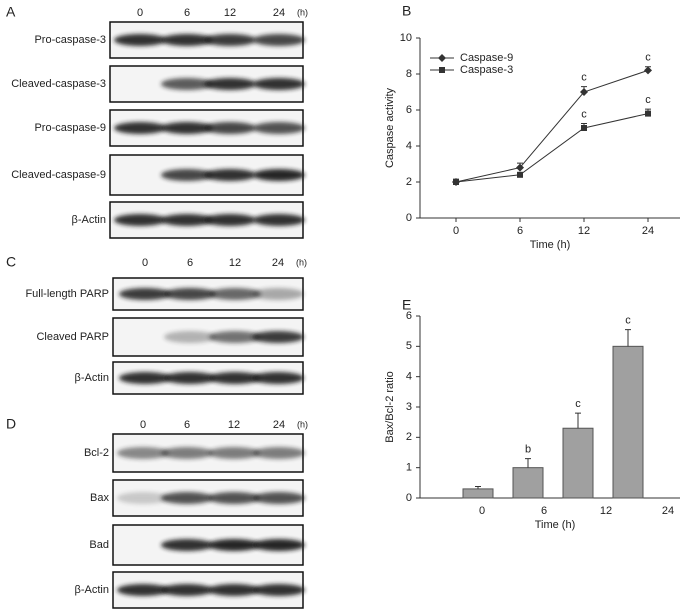 Image resolution: width=685 pixels, height=612 pixels. I want to click on panel-label: B, so click(406, 11).